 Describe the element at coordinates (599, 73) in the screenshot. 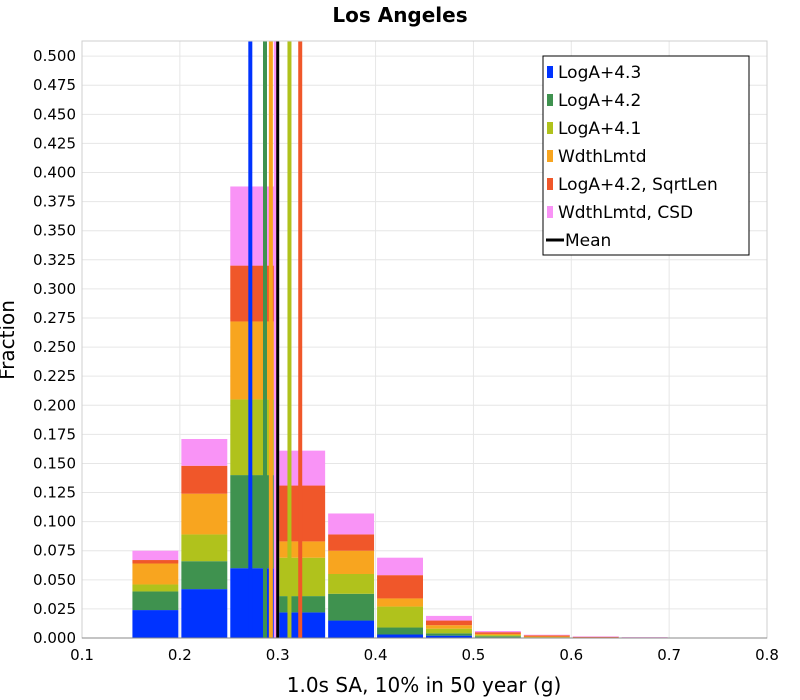

I see `legend-entry: LogA+4.3` at that location.